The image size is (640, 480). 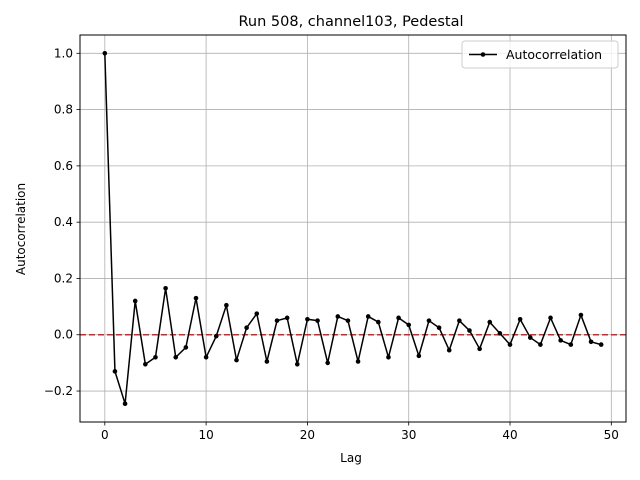 What do you see at coordinates (351, 458) in the screenshot?
I see `x-axis-title: Lag` at bounding box center [351, 458].